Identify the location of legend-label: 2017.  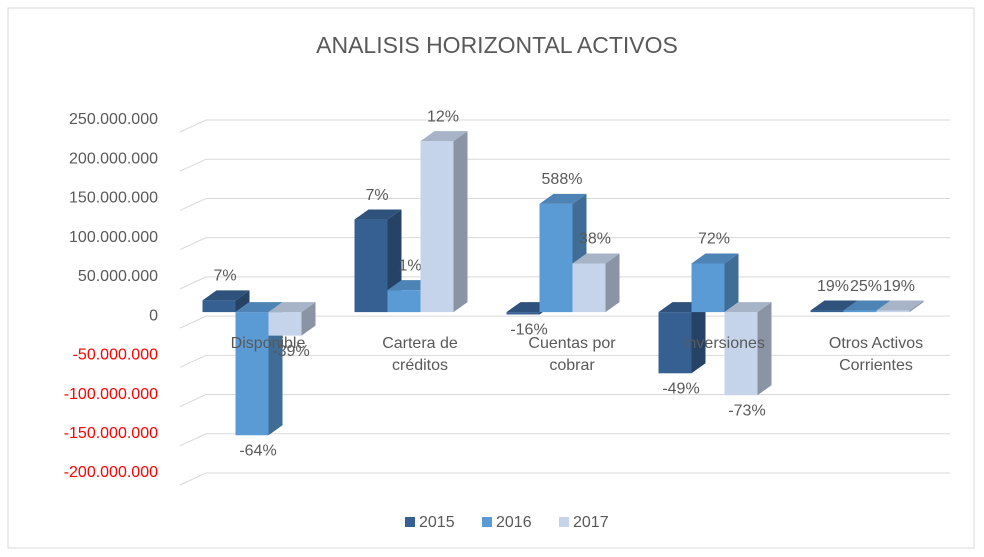
(591, 522).